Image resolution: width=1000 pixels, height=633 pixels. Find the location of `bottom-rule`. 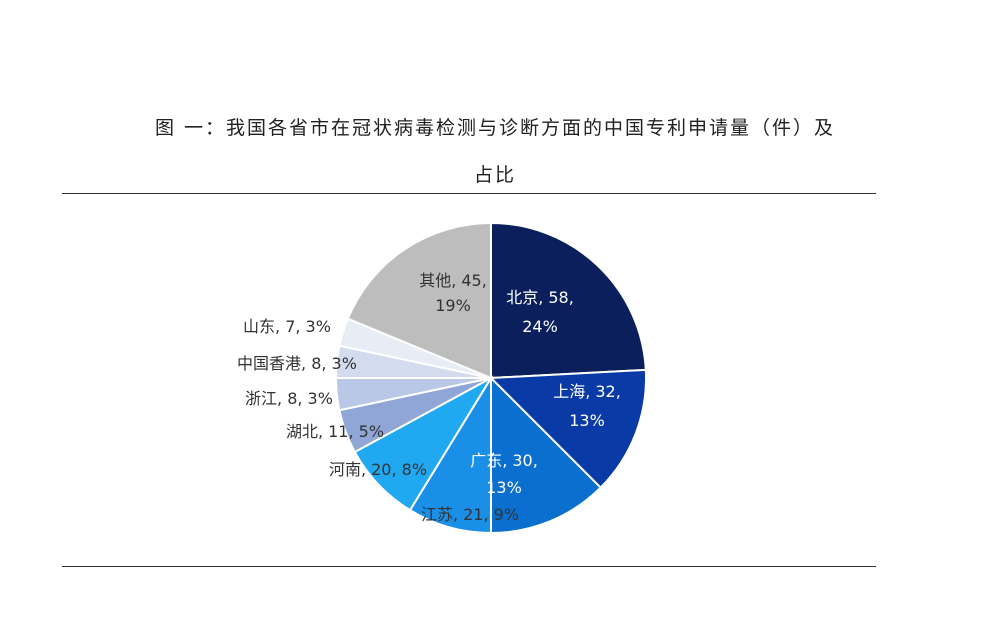

bottom-rule is located at coordinates (469, 566).